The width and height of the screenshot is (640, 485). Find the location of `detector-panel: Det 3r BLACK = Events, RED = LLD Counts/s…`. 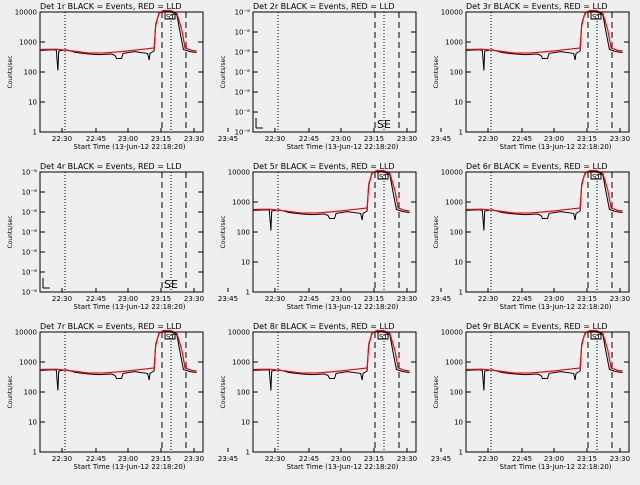

detector-panel: Det 3r BLACK = Events, RED = LLD Counts/s… is located at coordinates (531, 76).